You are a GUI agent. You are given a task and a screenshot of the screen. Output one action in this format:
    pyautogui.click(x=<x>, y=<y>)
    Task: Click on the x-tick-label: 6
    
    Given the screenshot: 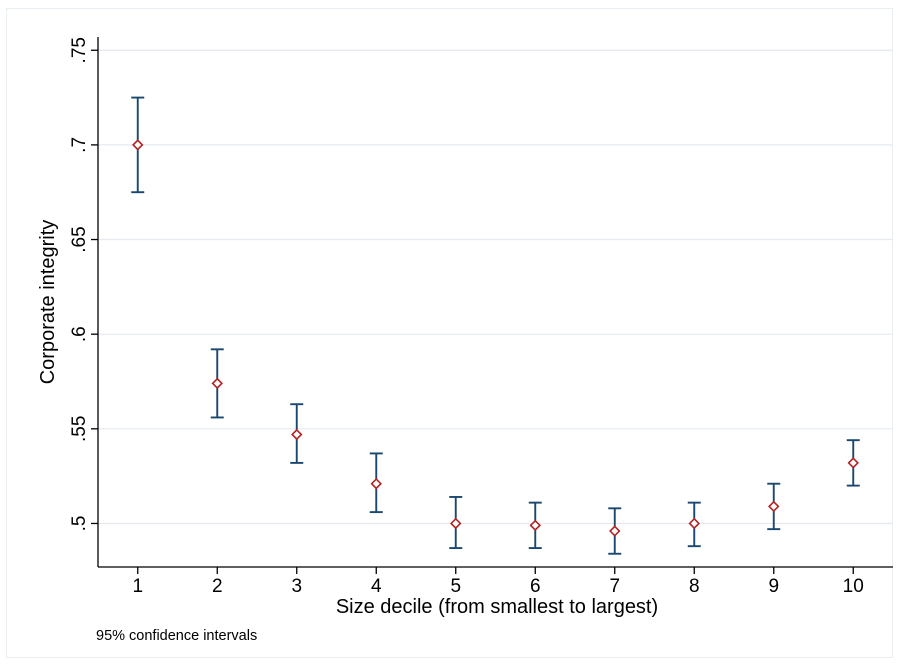 What is the action you would take?
    pyautogui.click(x=535, y=586)
    